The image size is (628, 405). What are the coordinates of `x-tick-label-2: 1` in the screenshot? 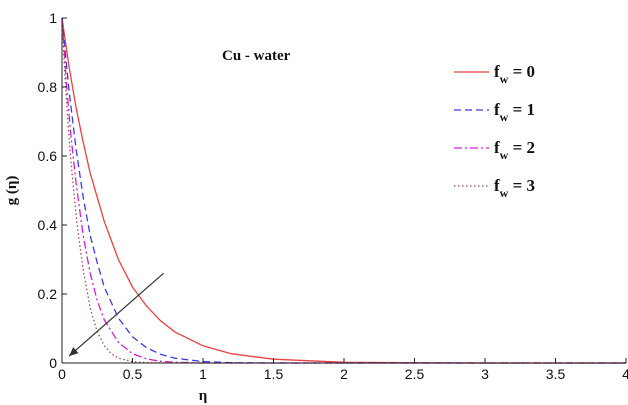 It's located at (203, 374).